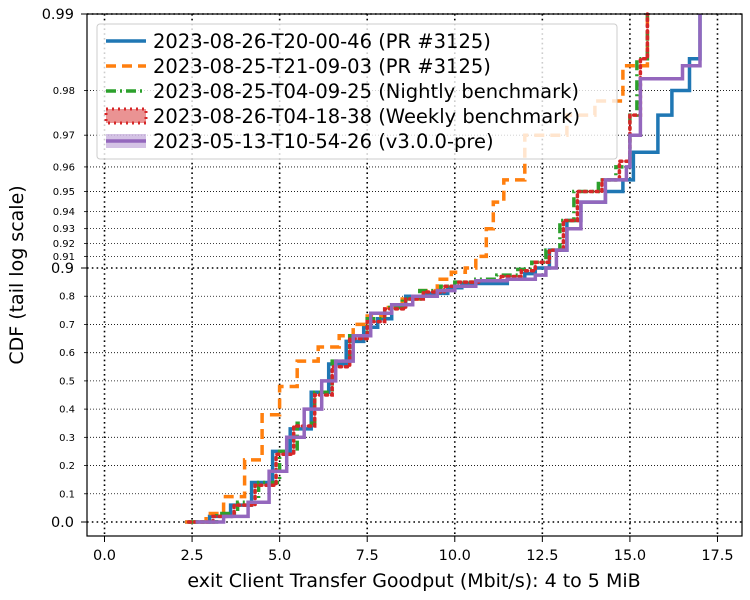 The image size is (750, 600). Describe the element at coordinates (67, 325) in the screenshot. I see `y-minor-tick-label: 0.7` at that location.